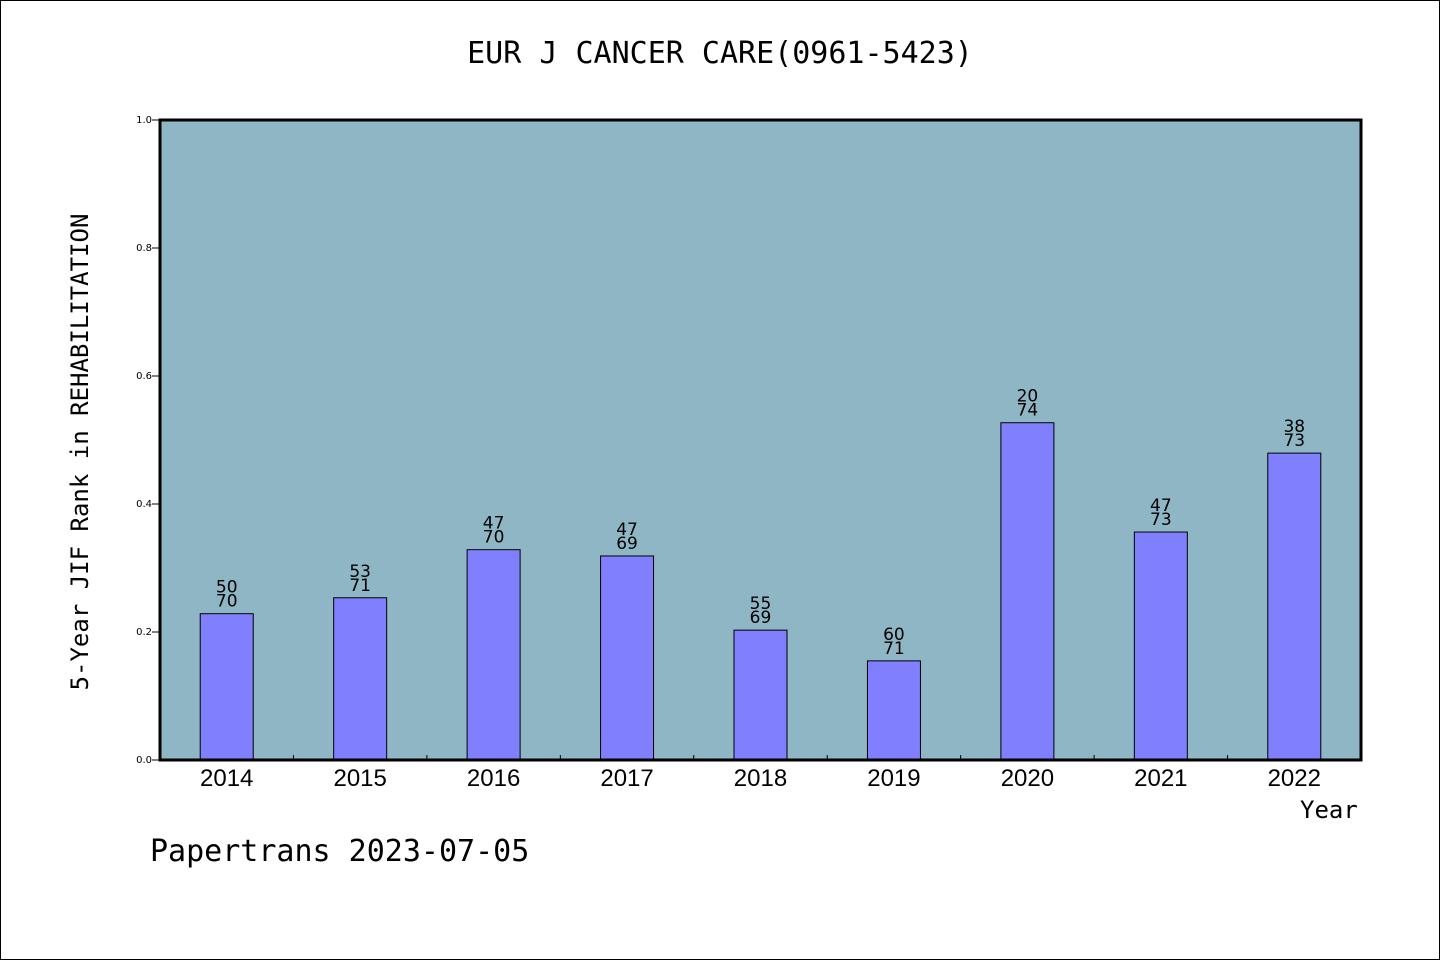 This screenshot has width=1440, height=960. I want to click on bar-label-rank: 55, so click(761, 604).